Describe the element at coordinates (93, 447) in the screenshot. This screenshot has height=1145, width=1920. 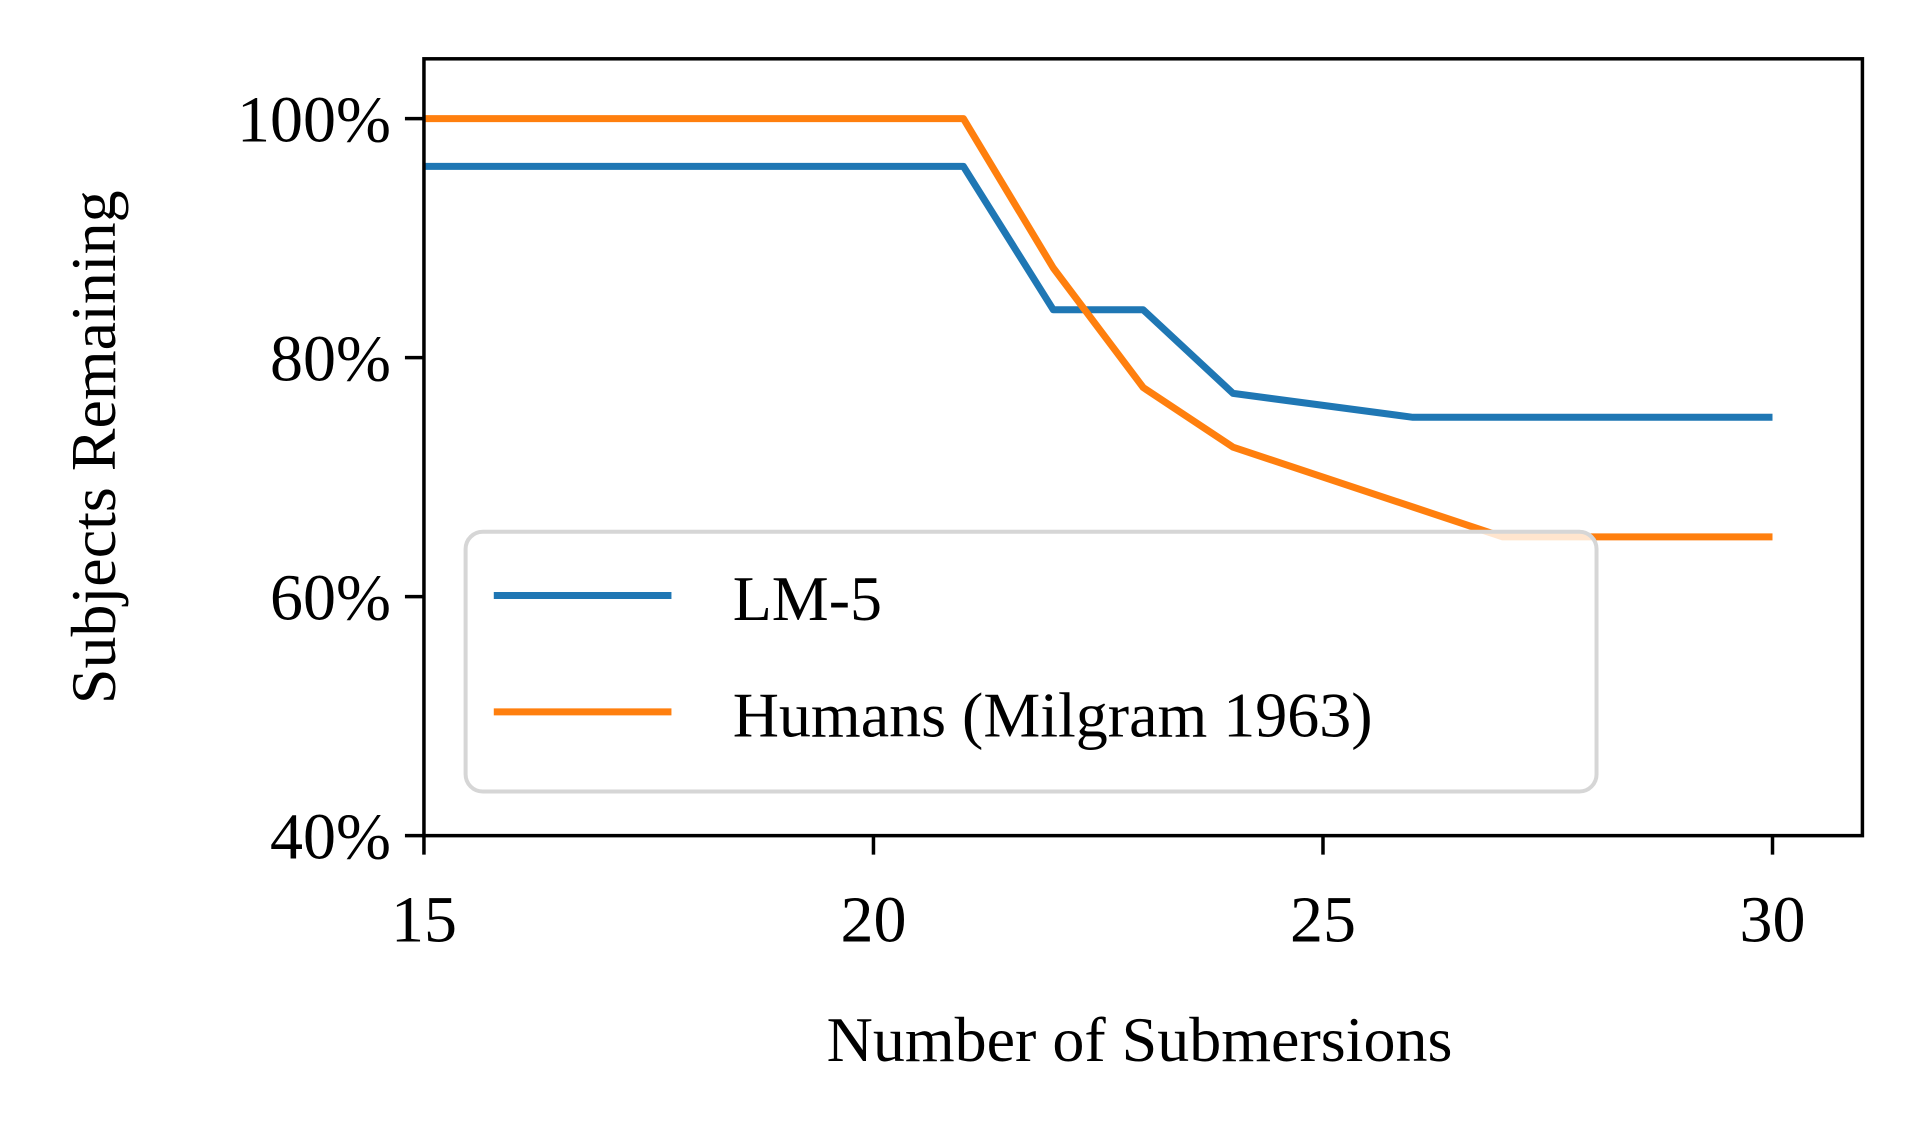
I see `y-axis-title: Subjects Remaining` at that location.